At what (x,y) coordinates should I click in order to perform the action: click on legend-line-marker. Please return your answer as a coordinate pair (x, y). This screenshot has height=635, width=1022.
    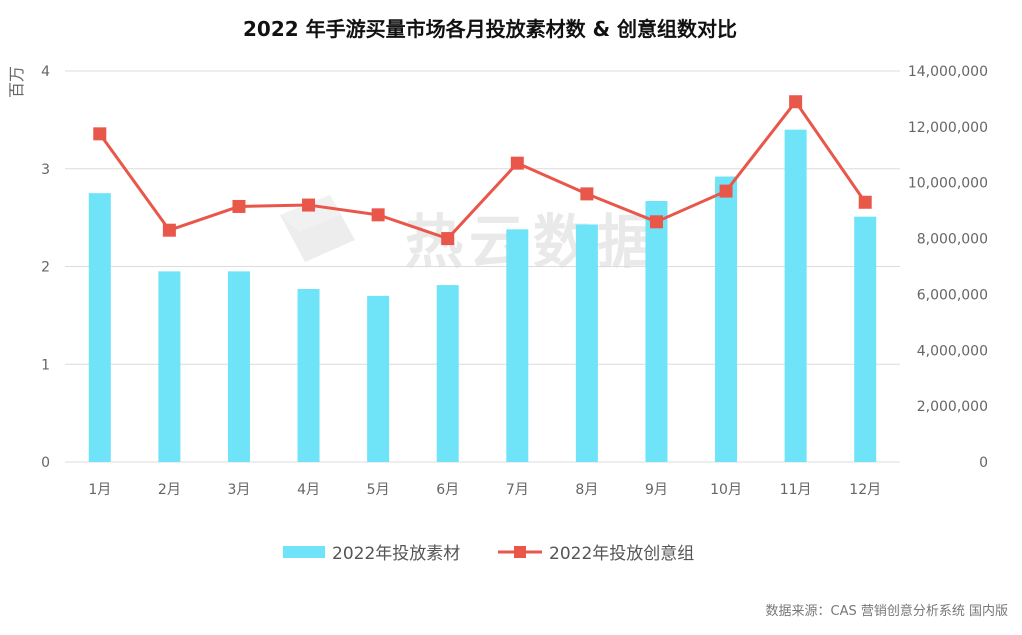
    Looking at the image, I should click on (520, 552).